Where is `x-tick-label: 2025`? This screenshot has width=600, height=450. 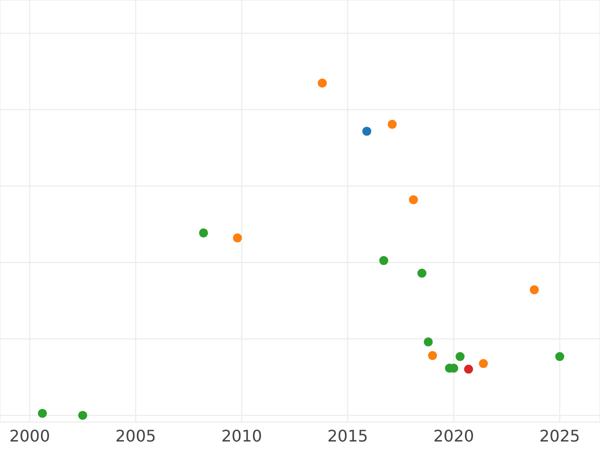 x-tick-label: 2025 is located at coordinates (559, 436).